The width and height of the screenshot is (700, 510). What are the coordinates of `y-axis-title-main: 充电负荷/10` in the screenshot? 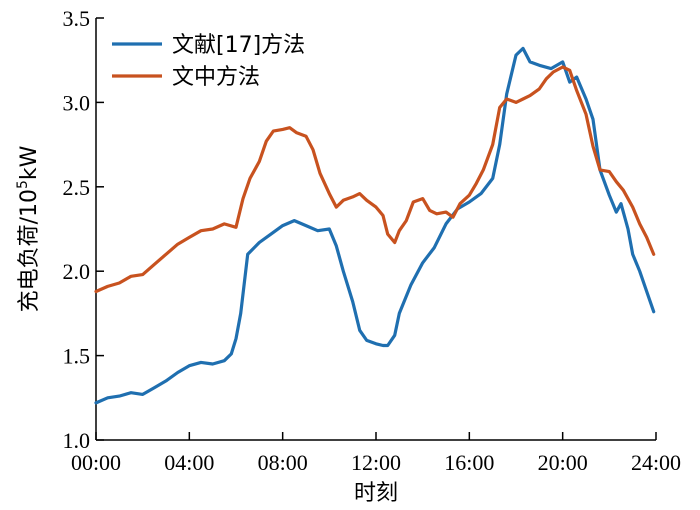 It's located at (29, 250).